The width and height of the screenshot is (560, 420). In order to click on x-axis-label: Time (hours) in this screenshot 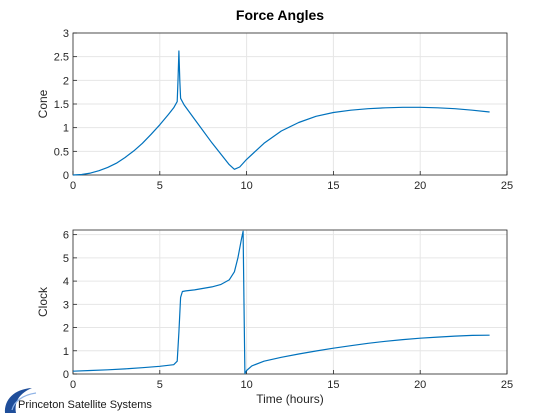, I will do `click(290, 399)`.